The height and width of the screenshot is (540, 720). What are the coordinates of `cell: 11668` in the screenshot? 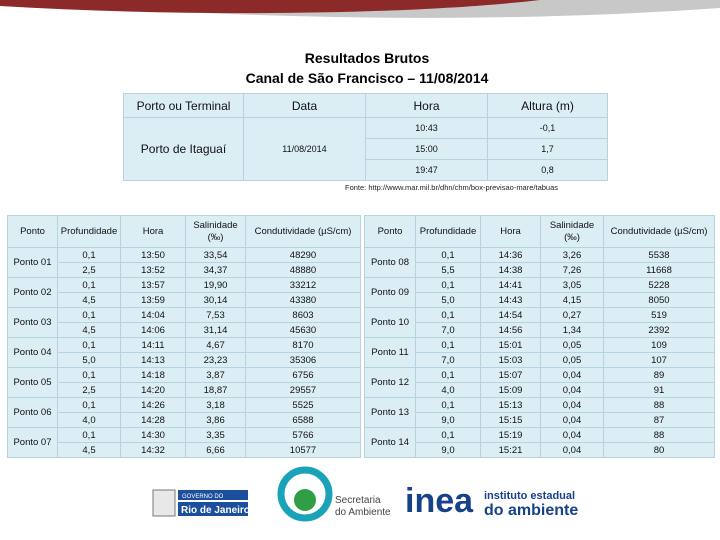 It's located at (659, 270).